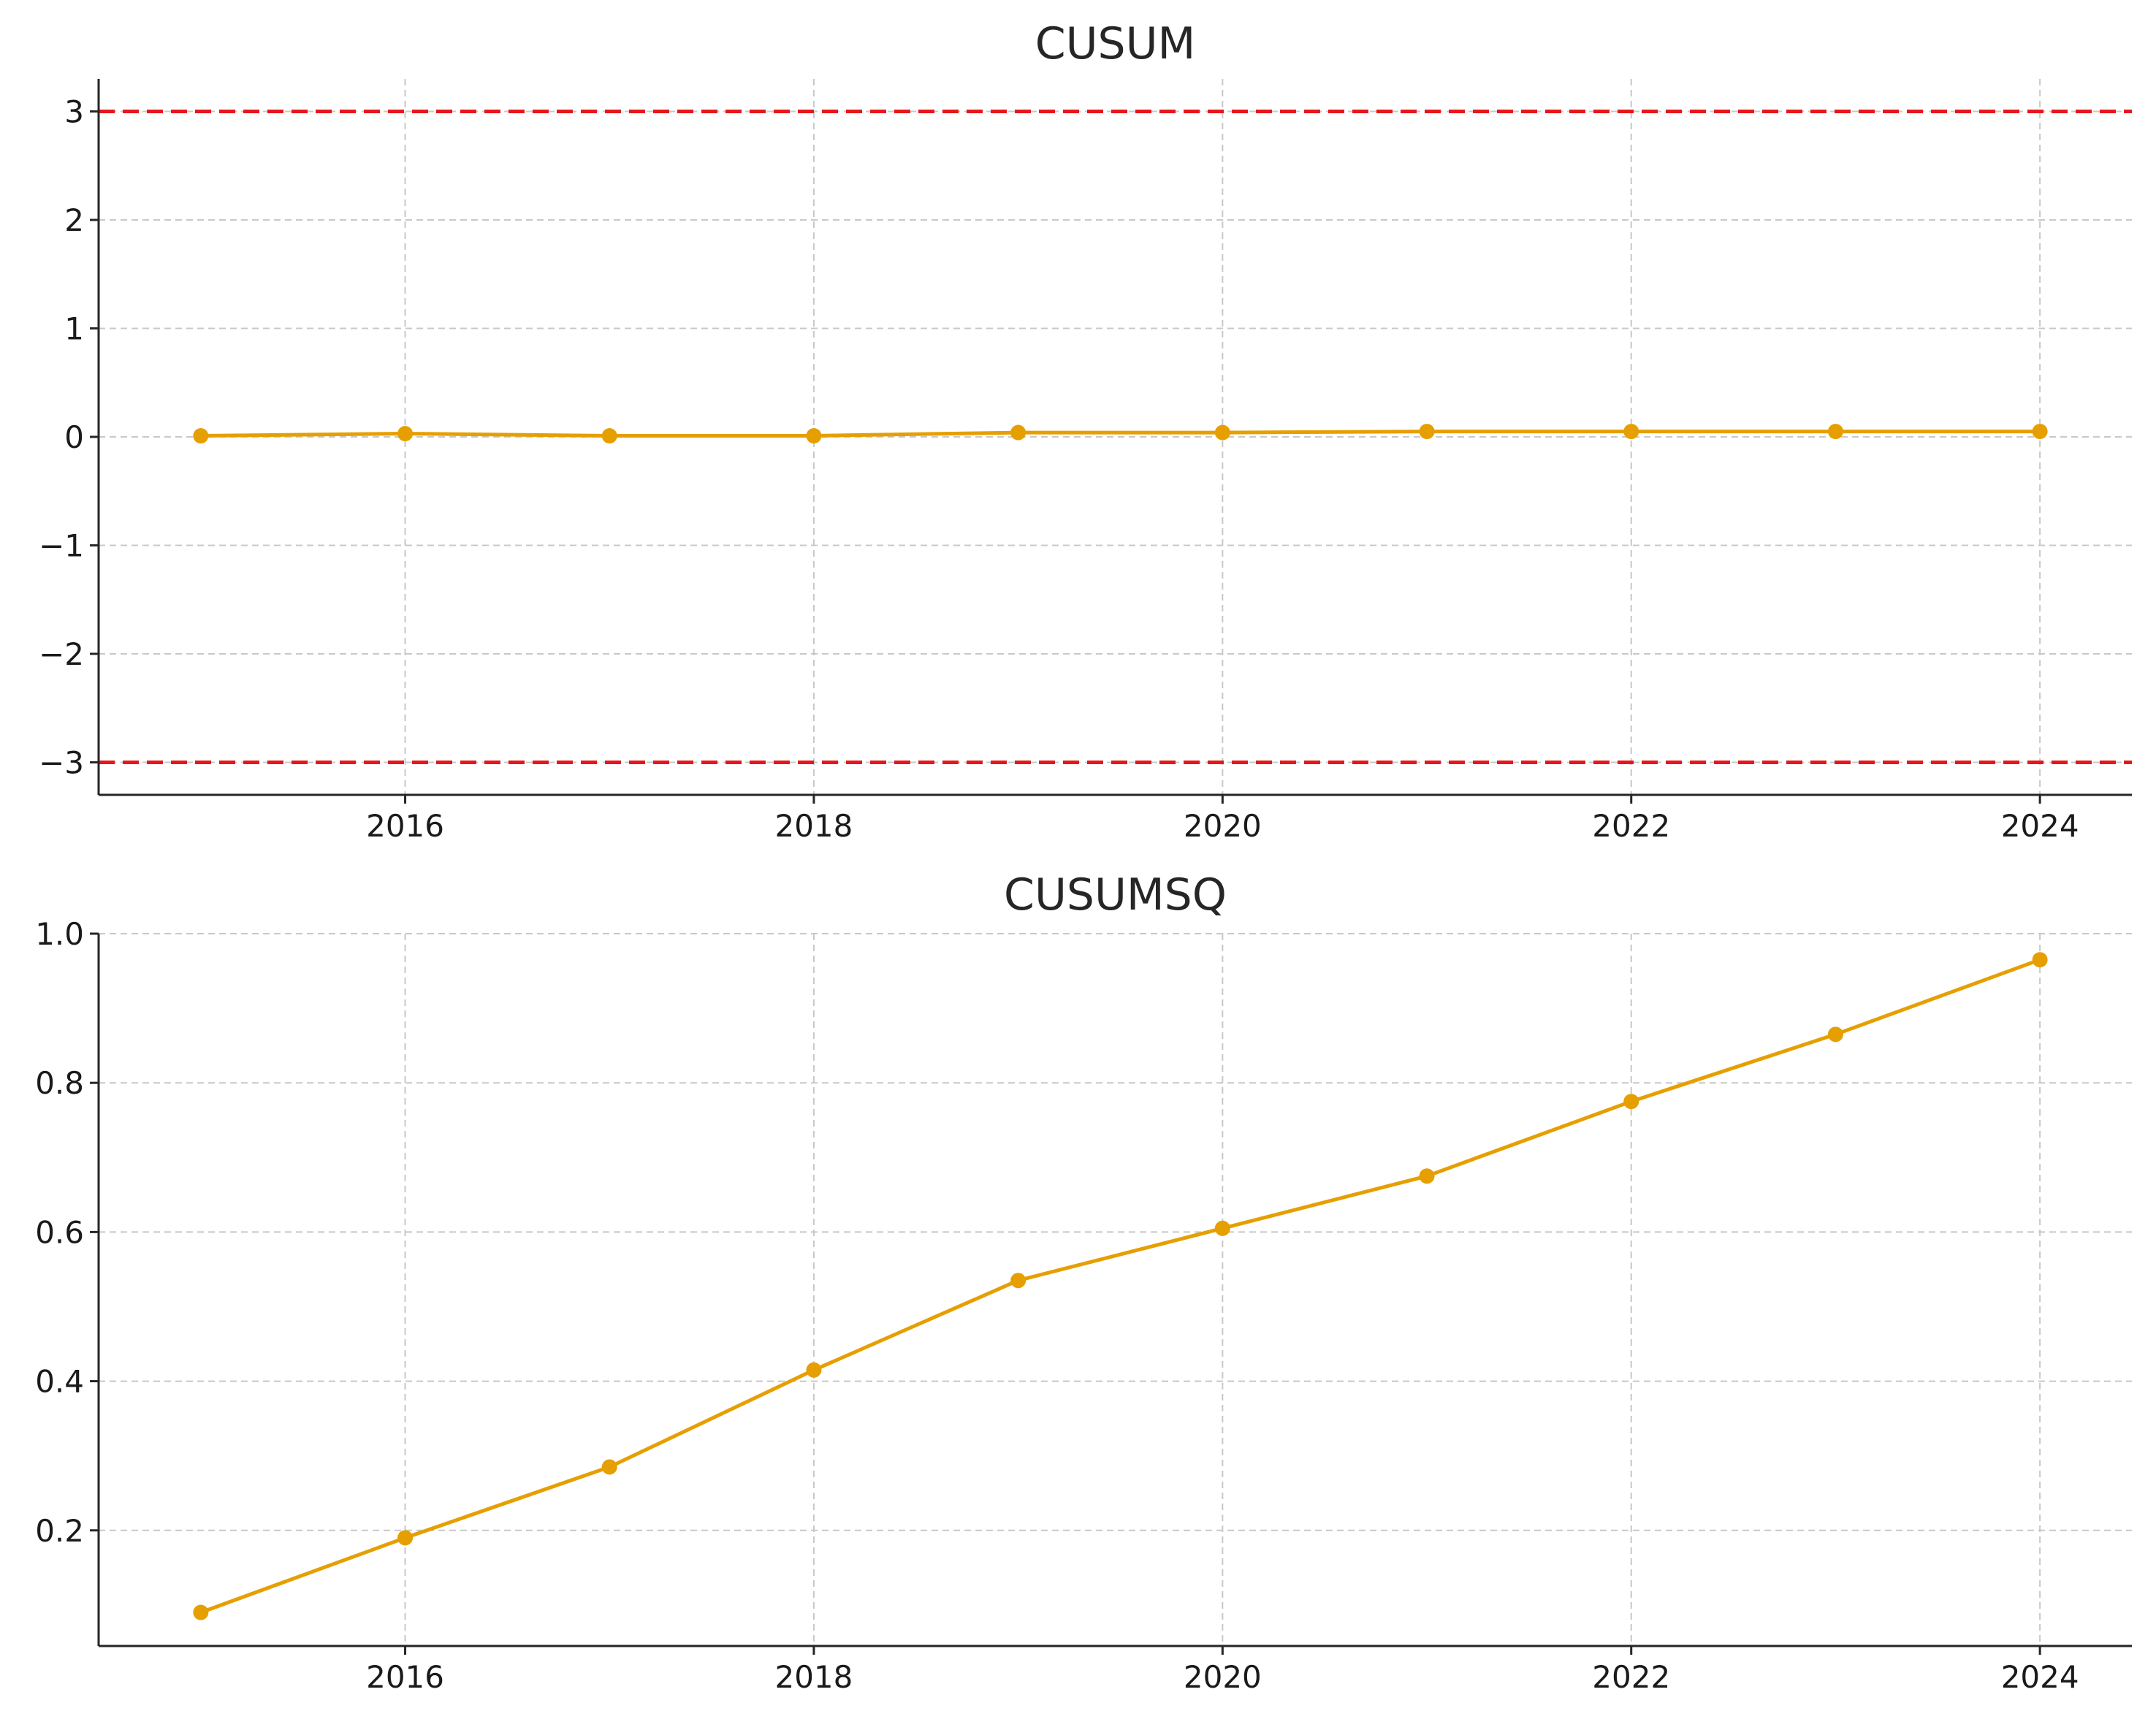  I want to click on y-tick-label: 0.2, so click(59, 1531).